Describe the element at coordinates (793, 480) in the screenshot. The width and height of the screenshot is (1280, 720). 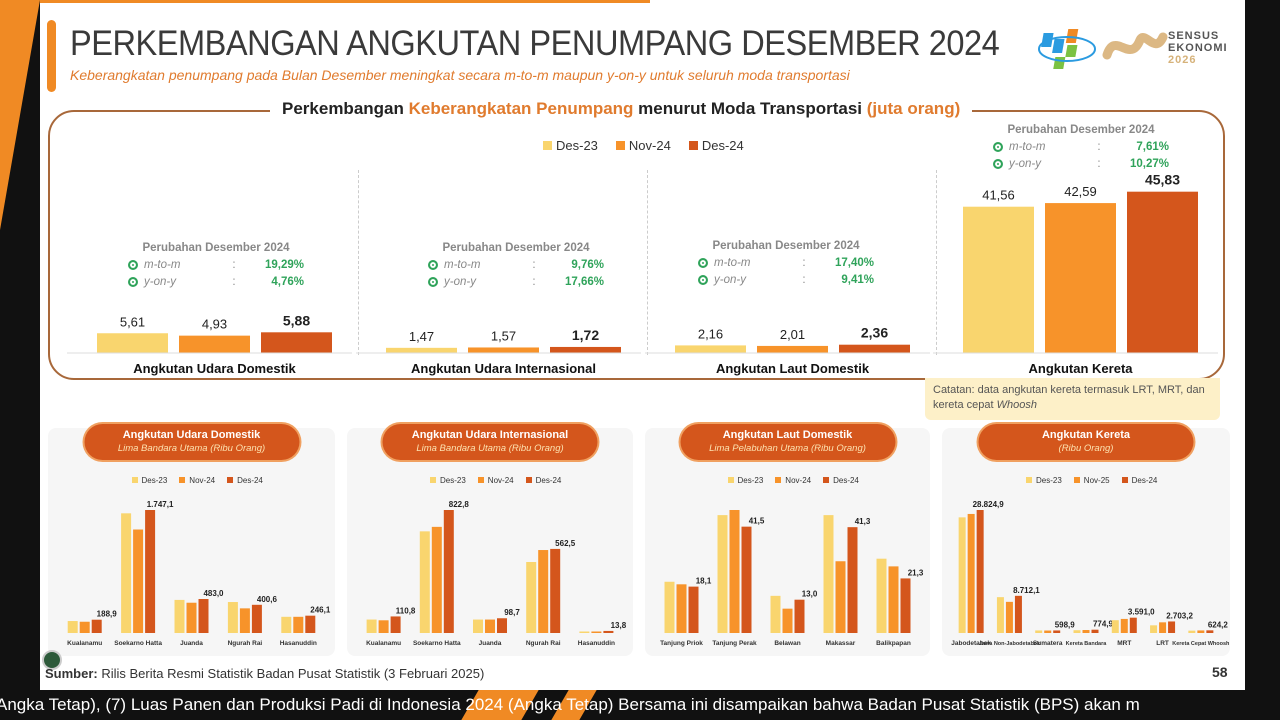
I see `chart-legend: Des-23 Nov-24 Des-24` at that location.